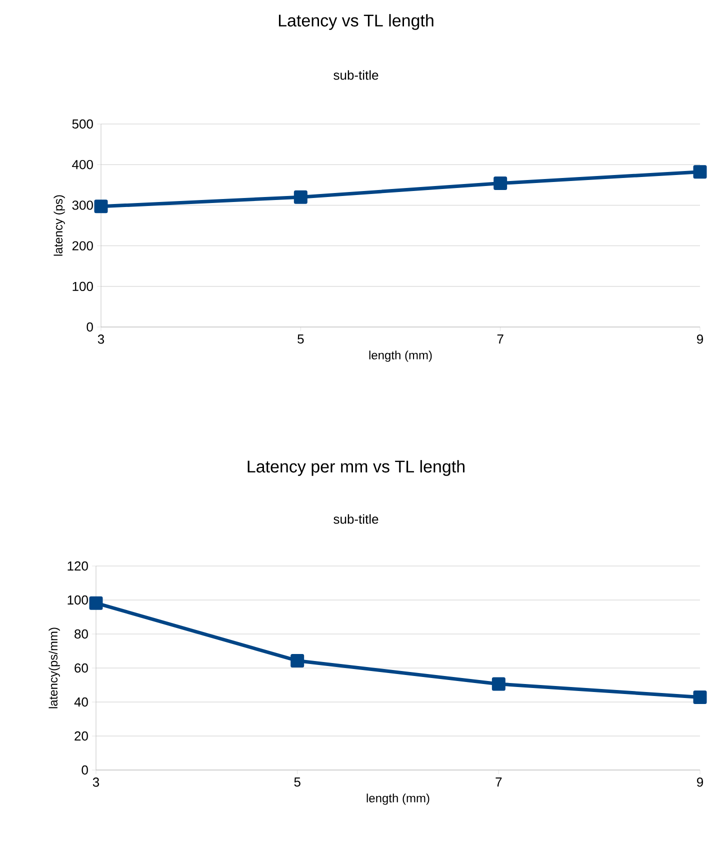  What do you see at coordinates (82, 245) in the screenshot?
I see `y-tick-label: 200` at bounding box center [82, 245].